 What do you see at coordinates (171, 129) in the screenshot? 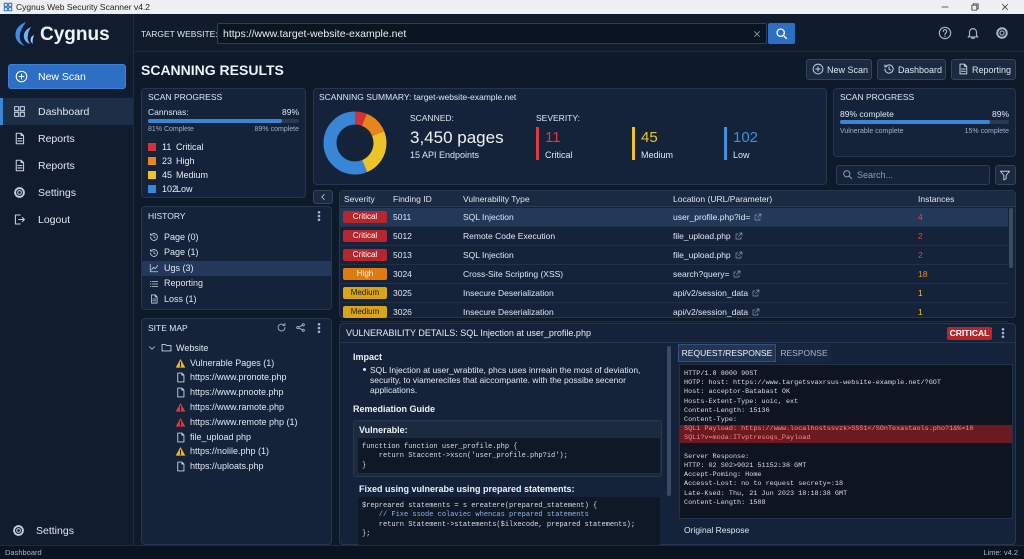
I see `progress-note: 81% Complete` at bounding box center [171, 129].